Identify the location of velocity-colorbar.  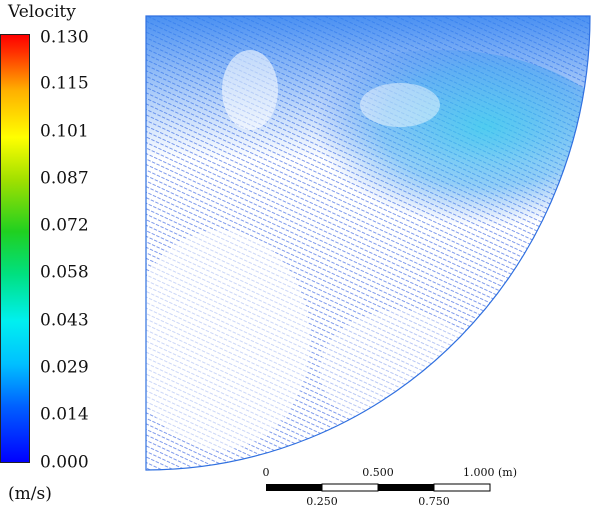
(15, 248).